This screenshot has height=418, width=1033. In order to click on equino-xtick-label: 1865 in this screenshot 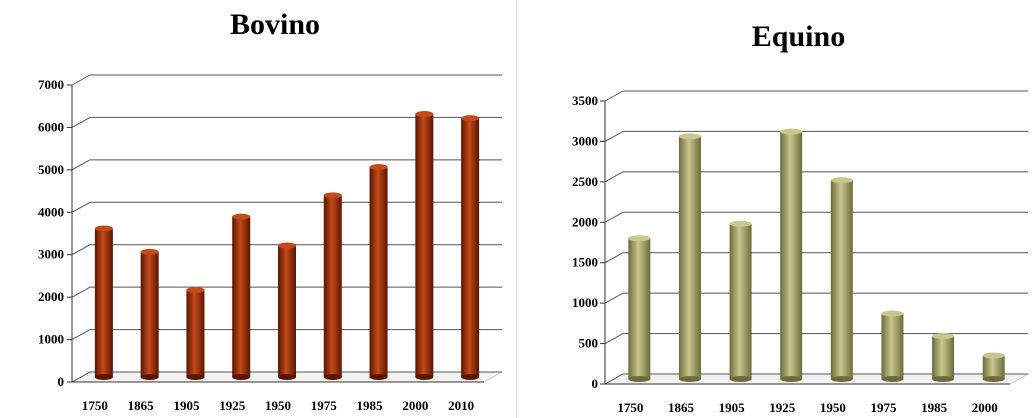, I will do `click(681, 407)`.